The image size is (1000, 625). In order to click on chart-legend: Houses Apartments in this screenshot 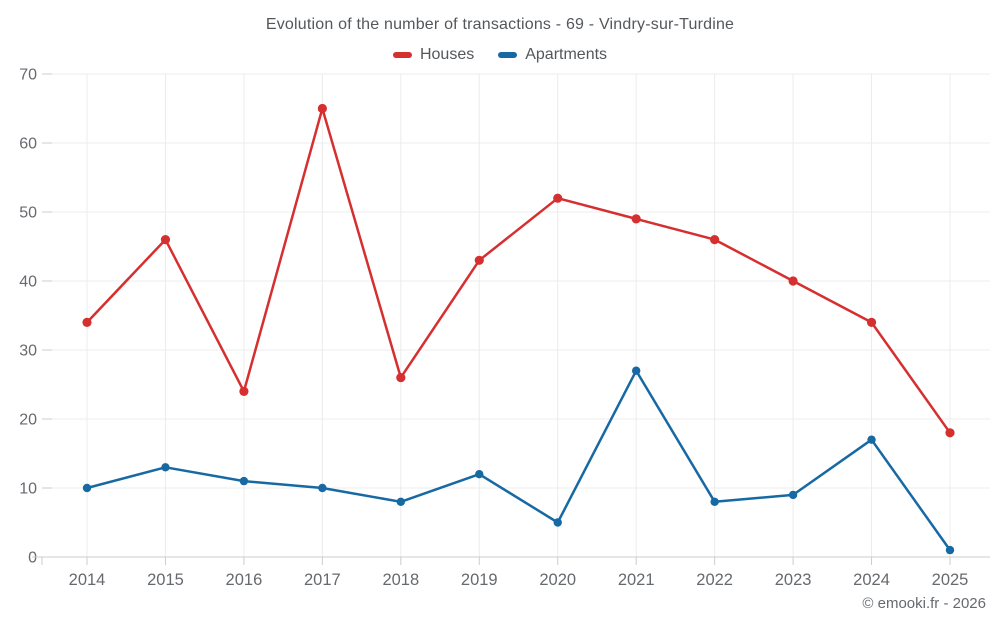, I will do `click(500, 55)`.